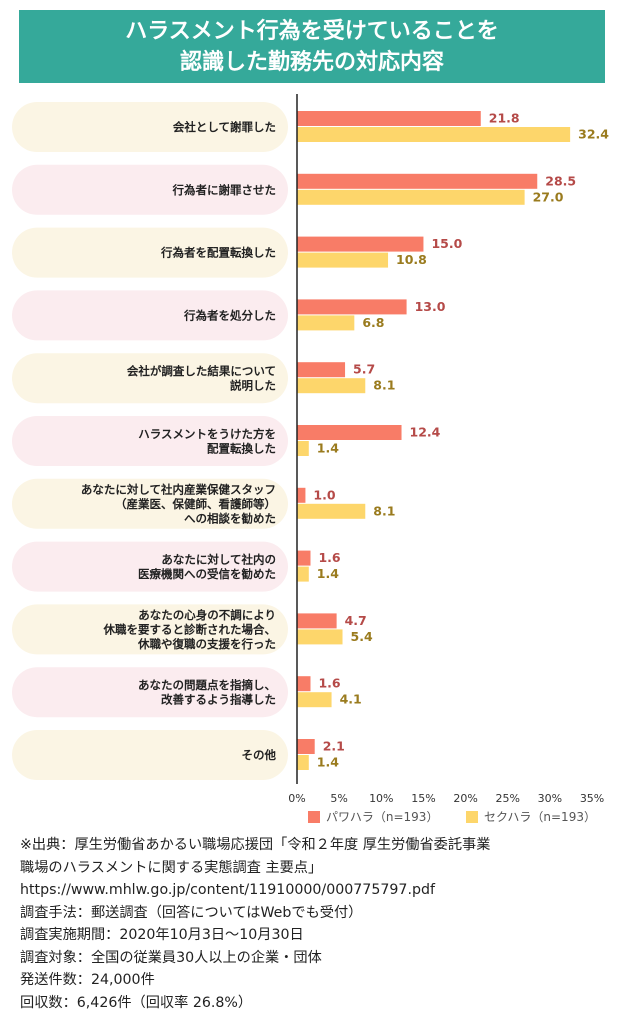 Image resolution: width=624 pixels, height=1031 pixels. What do you see at coordinates (162, 935) in the screenshot?
I see `survey-period: 調査実施期間：2020年10月3日～10月30日` at bounding box center [162, 935].